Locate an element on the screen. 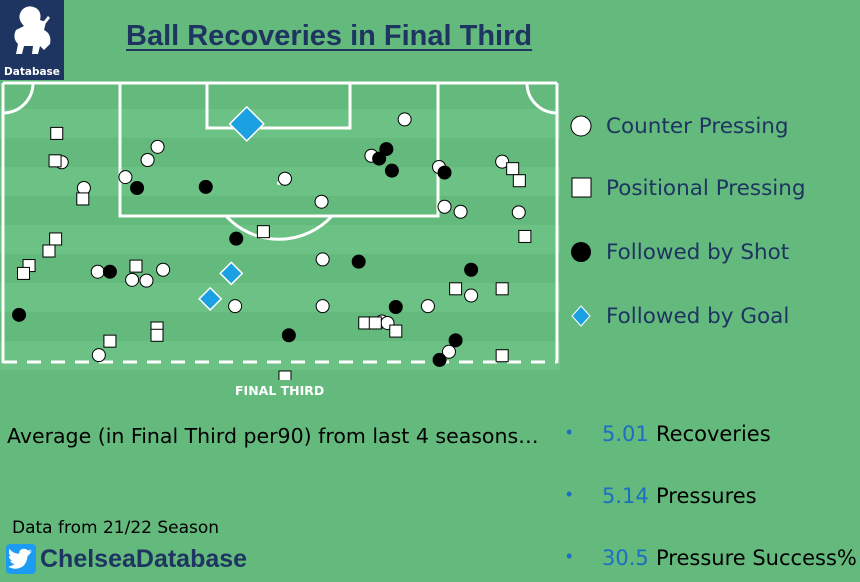 The height and width of the screenshot is (582, 860). white-square-marker-icon is located at coordinates (581, 187).